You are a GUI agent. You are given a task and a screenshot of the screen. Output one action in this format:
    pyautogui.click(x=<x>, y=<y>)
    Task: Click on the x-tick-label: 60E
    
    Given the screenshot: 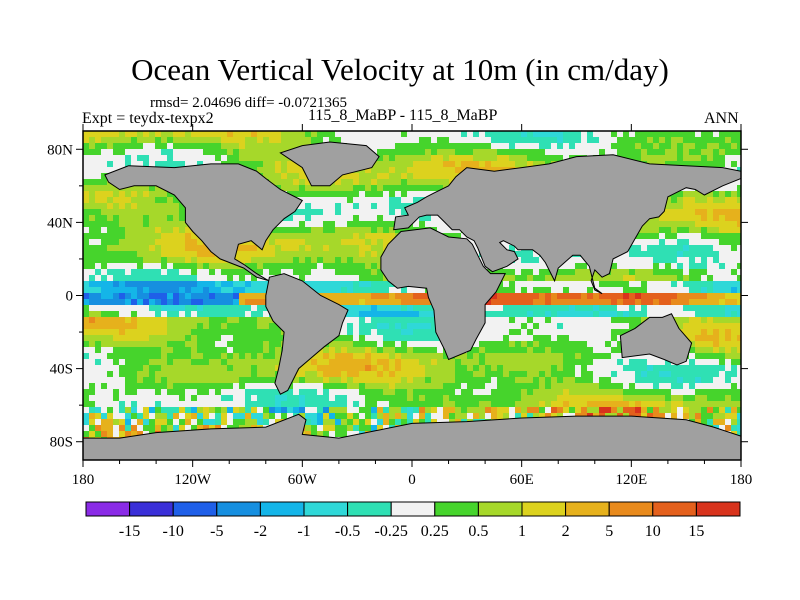 What is the action you would take?
    pyautogui.click(x=522, y=480)
    